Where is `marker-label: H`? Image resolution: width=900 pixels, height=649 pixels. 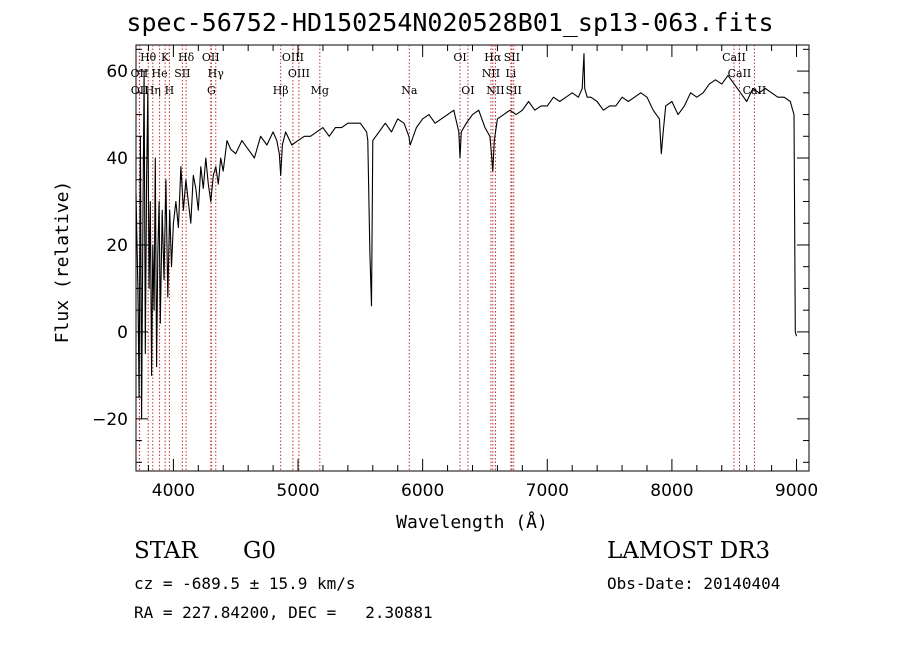 marker-label: H is located at coordinates (170, 90).